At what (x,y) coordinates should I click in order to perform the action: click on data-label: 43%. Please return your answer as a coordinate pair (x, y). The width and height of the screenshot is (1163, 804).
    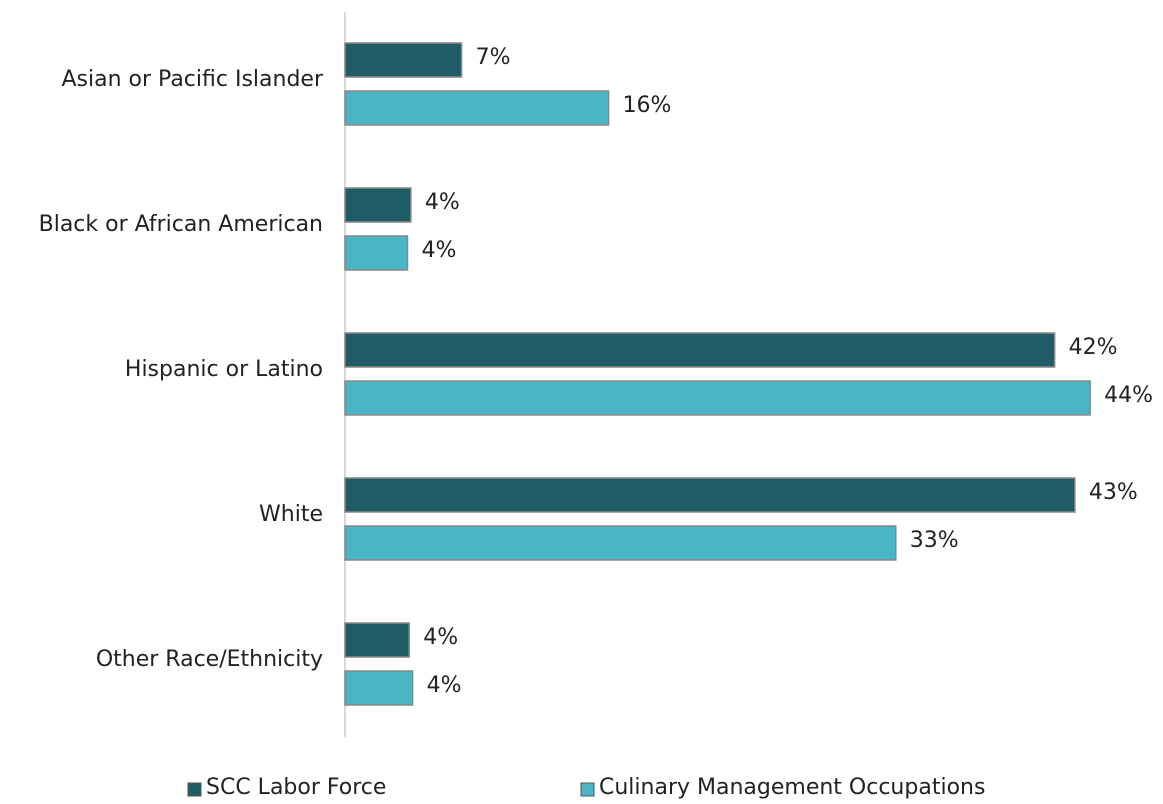
    Looking at the image, I should click on (1113, 492).